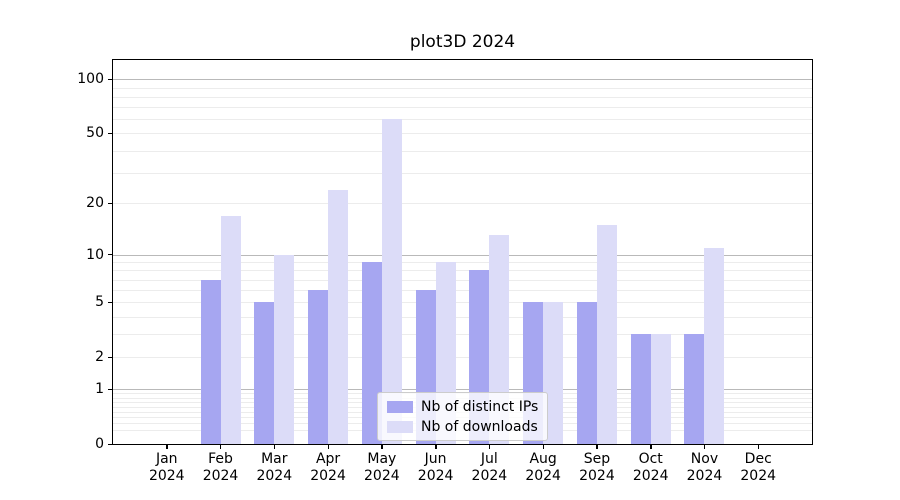 The height and width of the screenshot is (500, 900). Describe the element at coordinates (328, 459) in the screenshot. I see `x-tick-month: Apr` at that location.